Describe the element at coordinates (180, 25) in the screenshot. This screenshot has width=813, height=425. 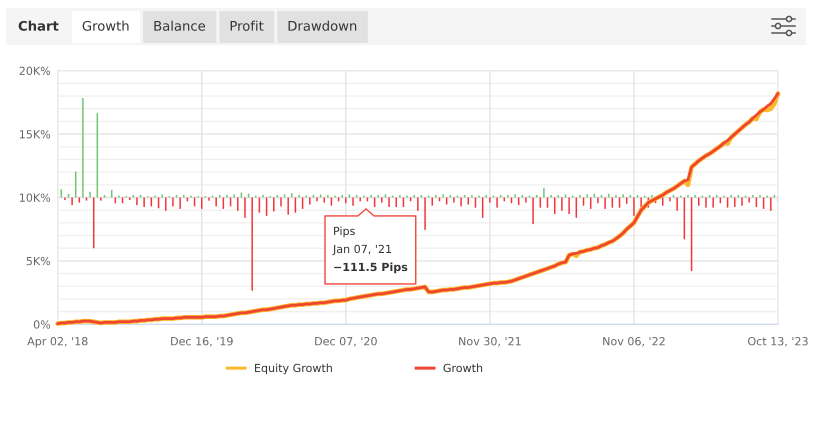
I see `text: Balance` at that location.